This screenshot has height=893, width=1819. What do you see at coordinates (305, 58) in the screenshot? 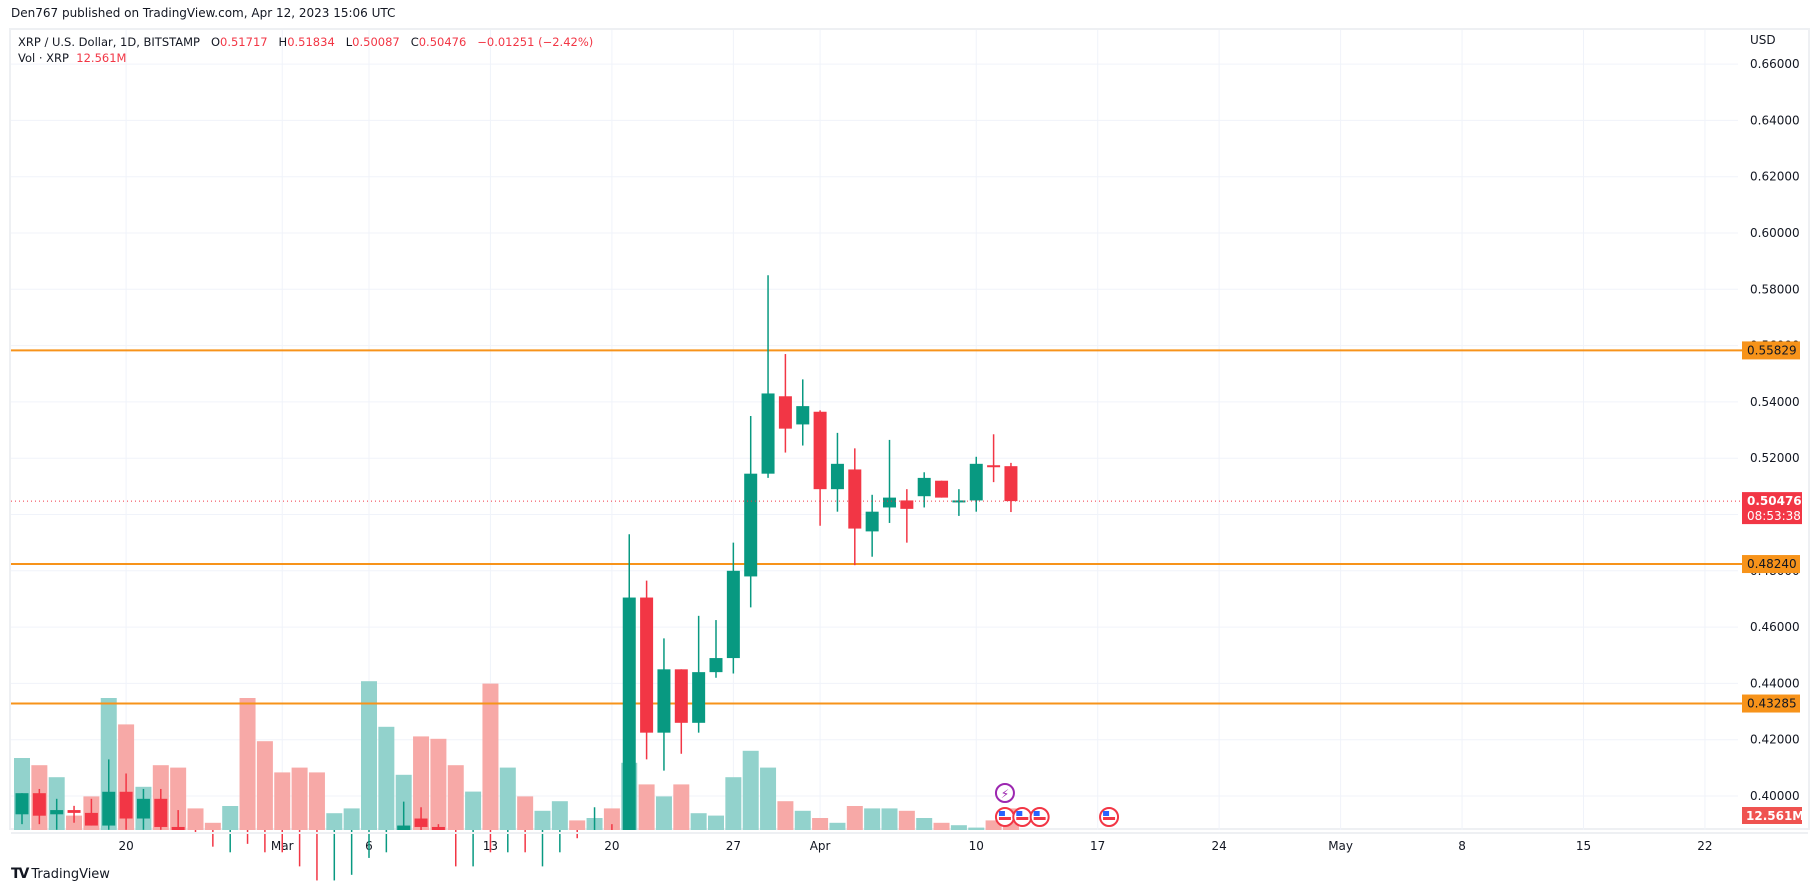
I see `volume-row: Vol · XRP 12.561M` at bounding box center [305, 58].